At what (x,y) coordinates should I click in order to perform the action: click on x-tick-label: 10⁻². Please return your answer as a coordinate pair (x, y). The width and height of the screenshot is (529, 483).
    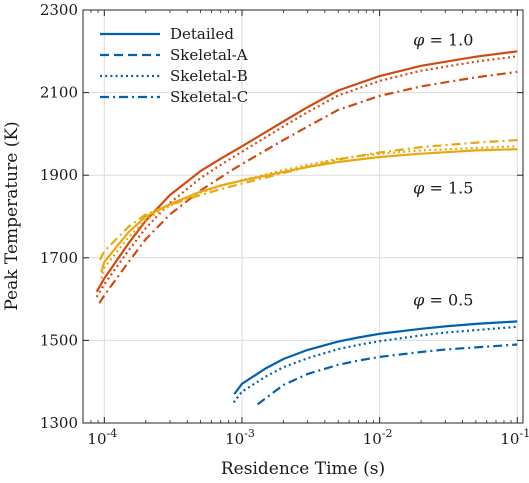
    Looking at the image, I should click on (378, 437).